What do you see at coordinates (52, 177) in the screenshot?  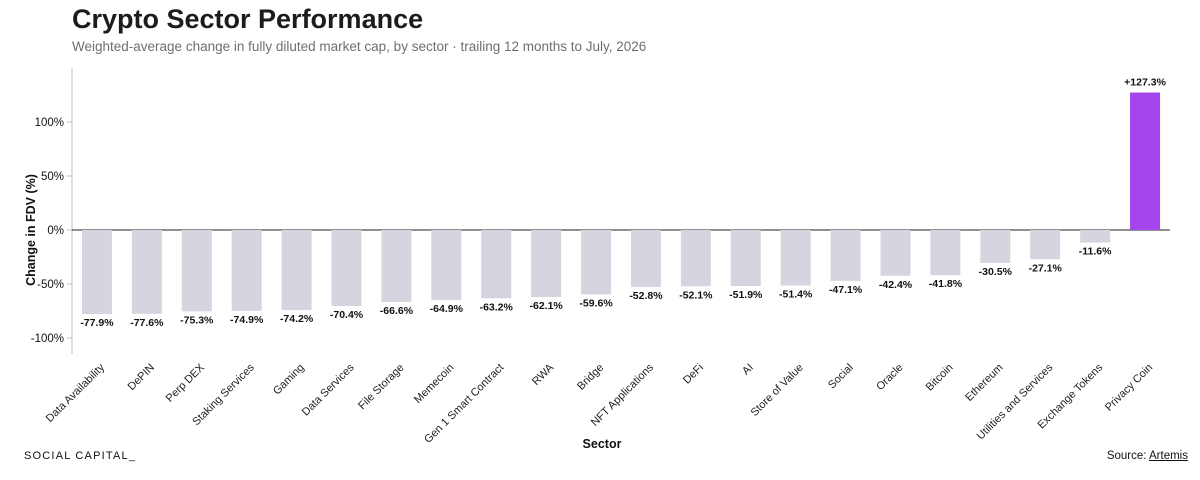 I see `y-tick-label: 50%` at bounding box center [52, 177].